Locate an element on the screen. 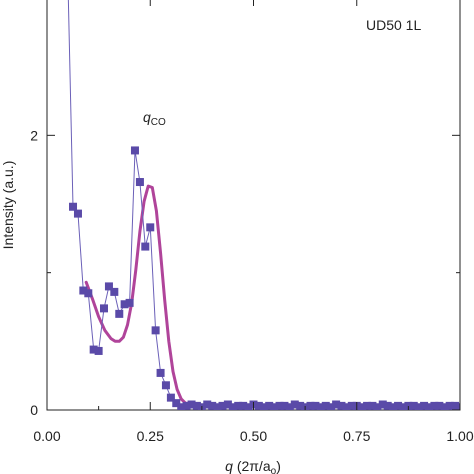 This screenshot has height=474, width=474. x-axis-title: q (2π/ao) is located at coordinates (253, 466).